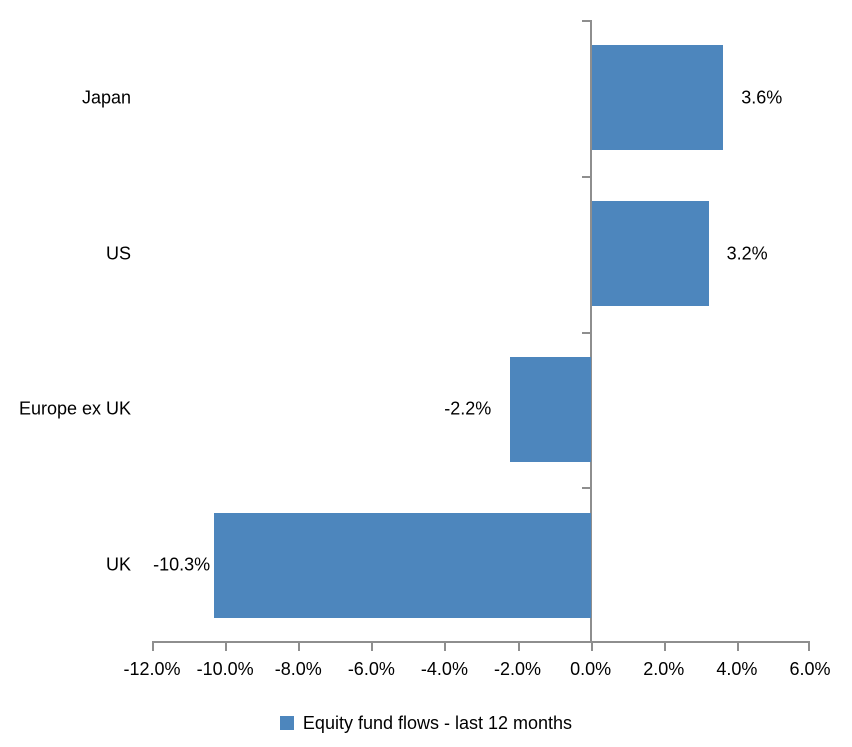 The width and height of the screenshot is (852, 747). I want to click on category-label: Japan, so click(106, 97).